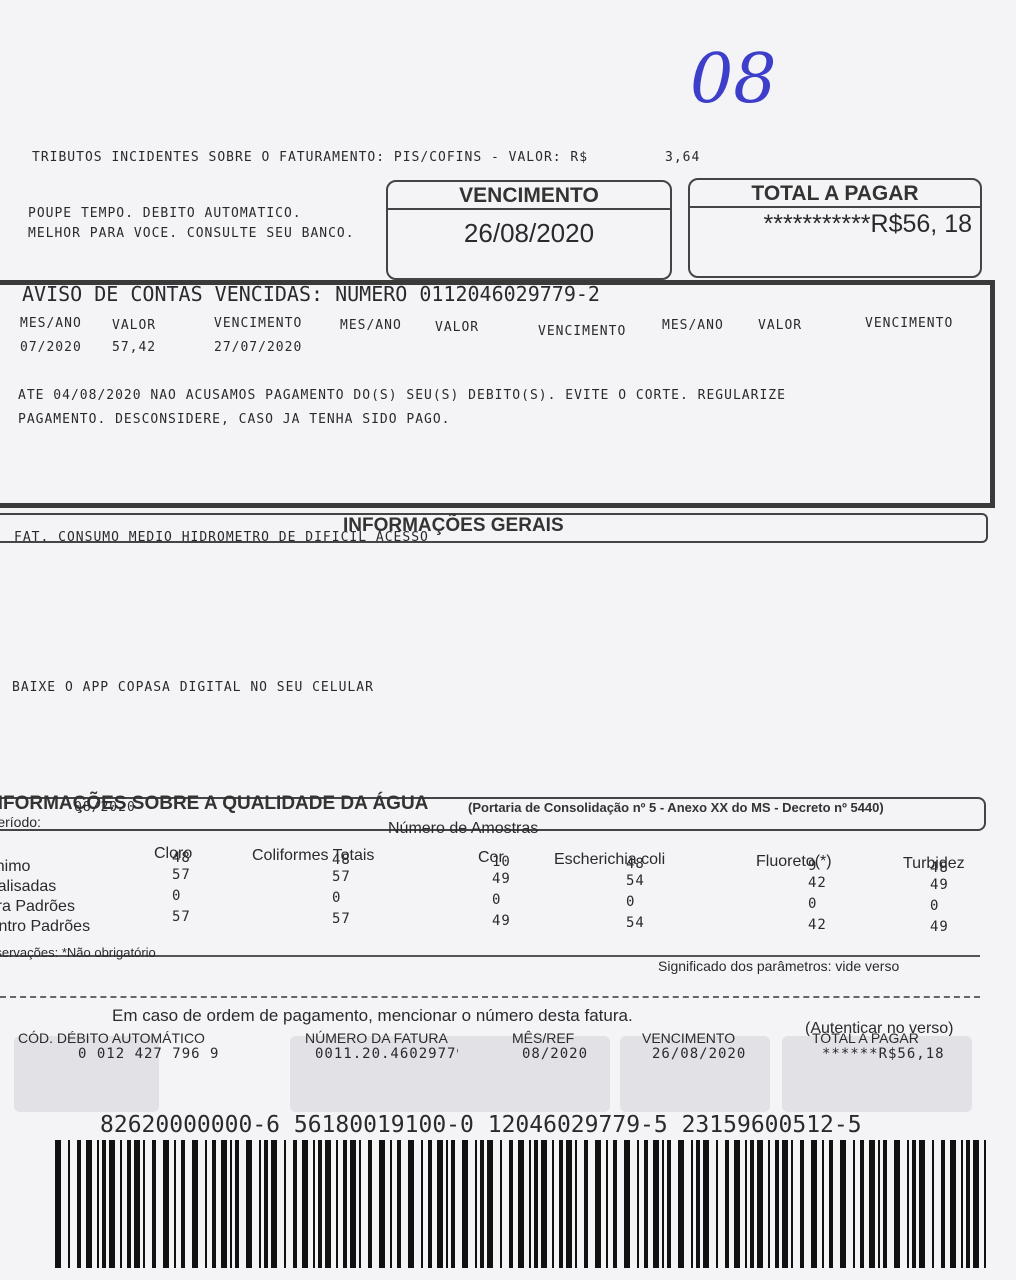  What do you see at coordinates (699, 1054) in the screenshot?
I see `stub-field-value: 26/08/2020` at bounding box center [699, 1054].